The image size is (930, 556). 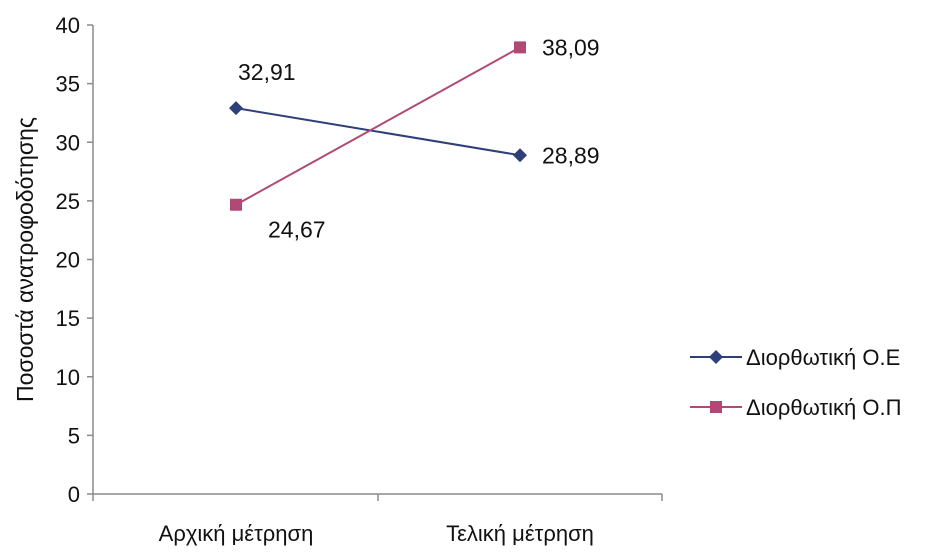 What do you see at coordinates (795, 382) in the screenshot?
I see `legend: Διορθωτική Ο.Ε Διορθωτική Ο.Π` at bounding box center [795, 382].